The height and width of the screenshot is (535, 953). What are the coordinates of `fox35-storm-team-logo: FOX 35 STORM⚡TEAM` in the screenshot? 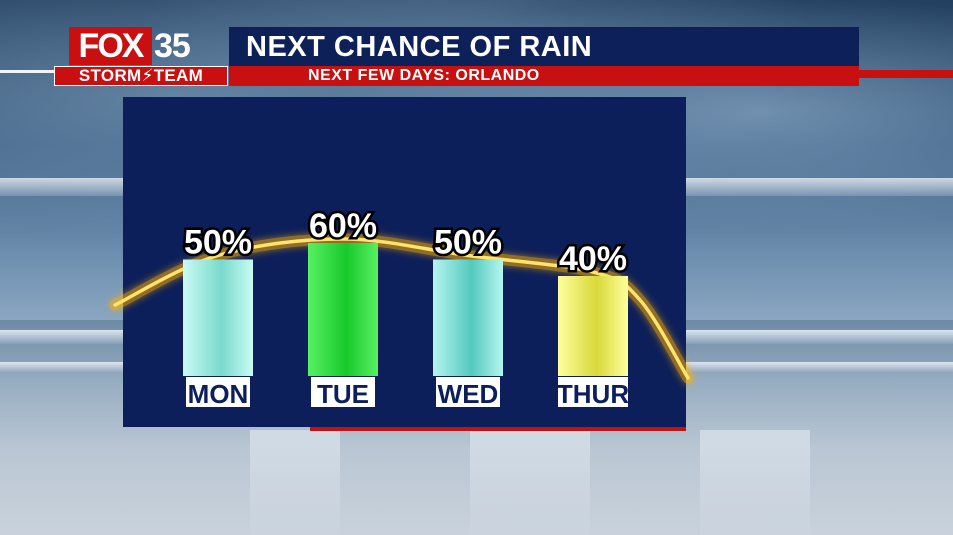 It's located at (141, 56).